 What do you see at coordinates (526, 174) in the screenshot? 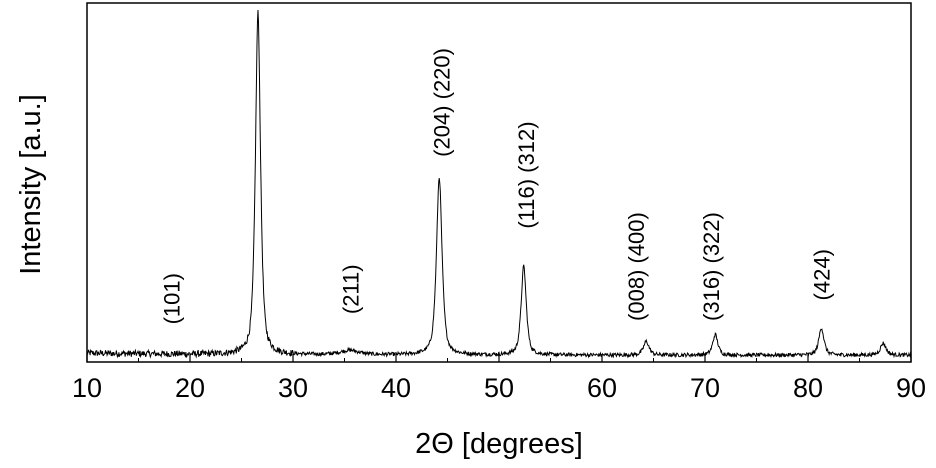
I see `peak-label: (116) (312)` at bounding box center [526, 174].